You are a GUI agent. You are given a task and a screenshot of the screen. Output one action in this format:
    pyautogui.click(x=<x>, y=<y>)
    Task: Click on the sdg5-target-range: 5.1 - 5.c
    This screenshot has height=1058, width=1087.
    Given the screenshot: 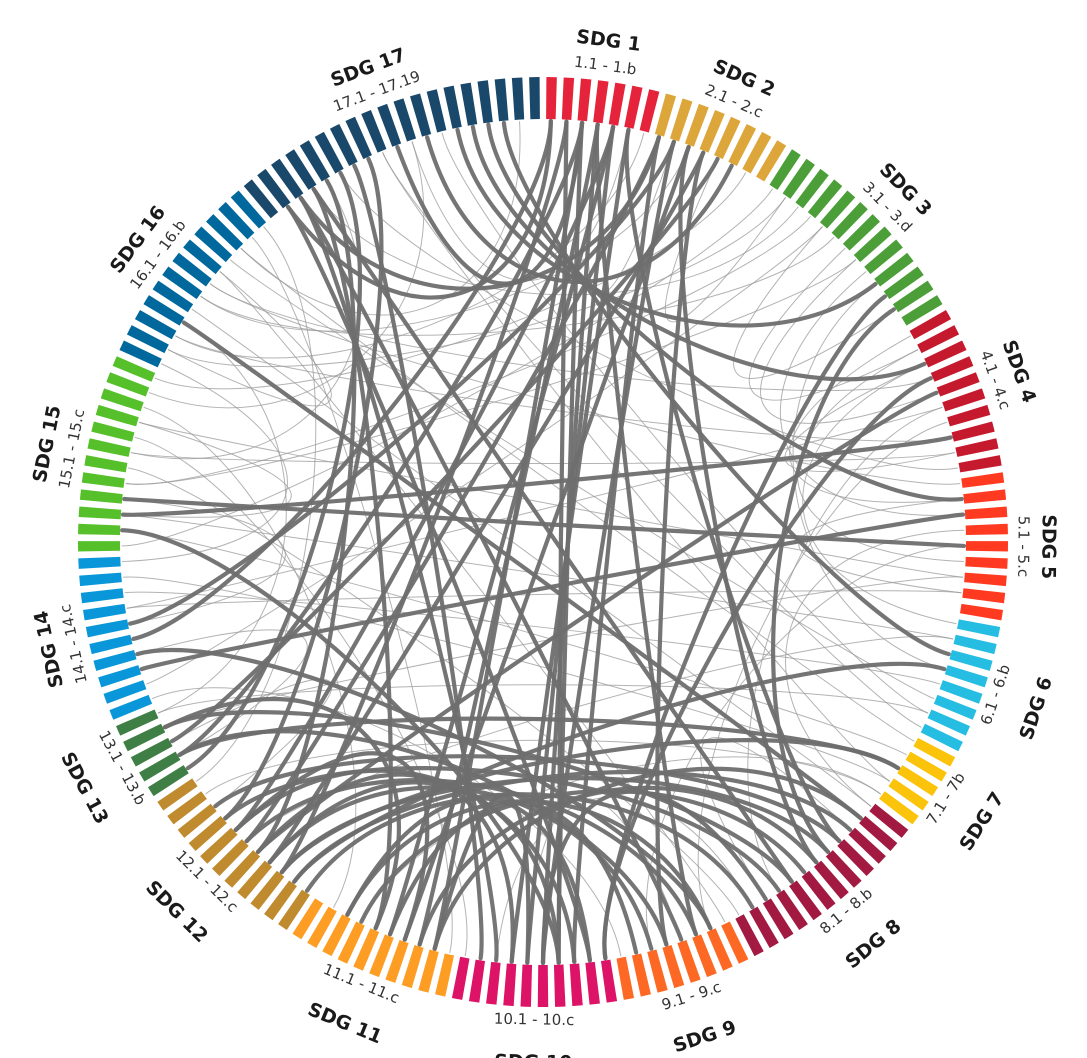 What is the action you would take?
    pyautogui.click(x=1023, y=547)
    